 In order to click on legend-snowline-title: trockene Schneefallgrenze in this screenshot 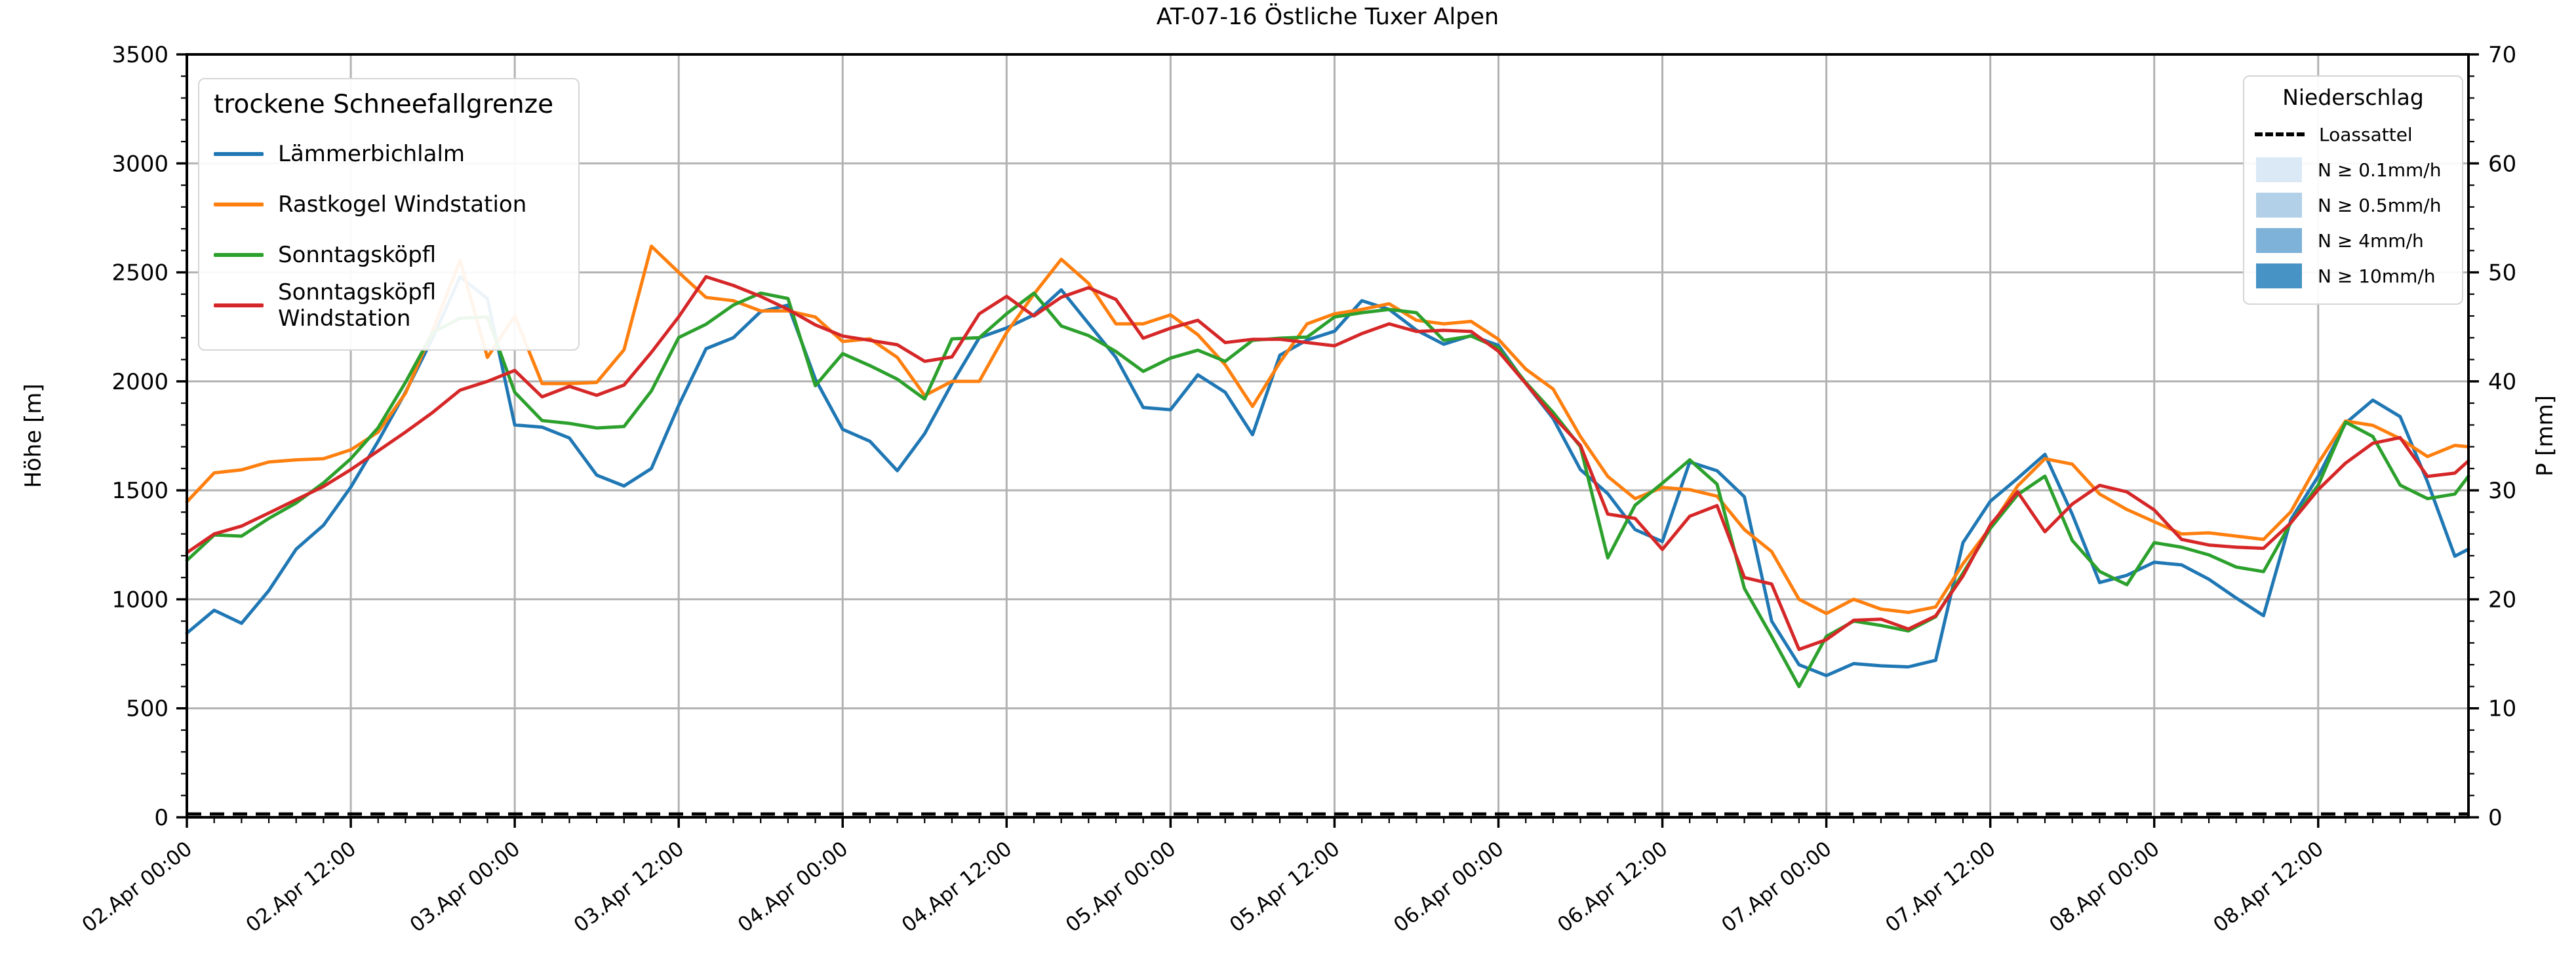, I will do `click(384, 104)`.